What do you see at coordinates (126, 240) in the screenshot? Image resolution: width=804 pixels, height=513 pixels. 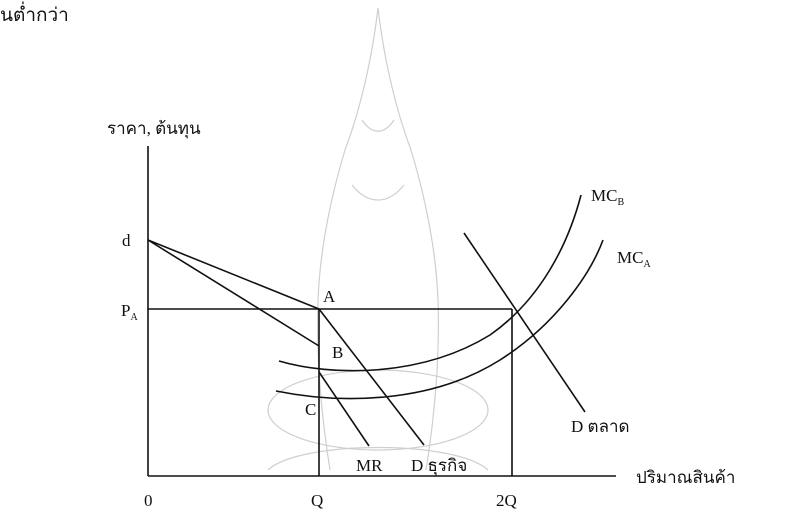 I see `point-d-label: d` at bounding box center [126, 240].